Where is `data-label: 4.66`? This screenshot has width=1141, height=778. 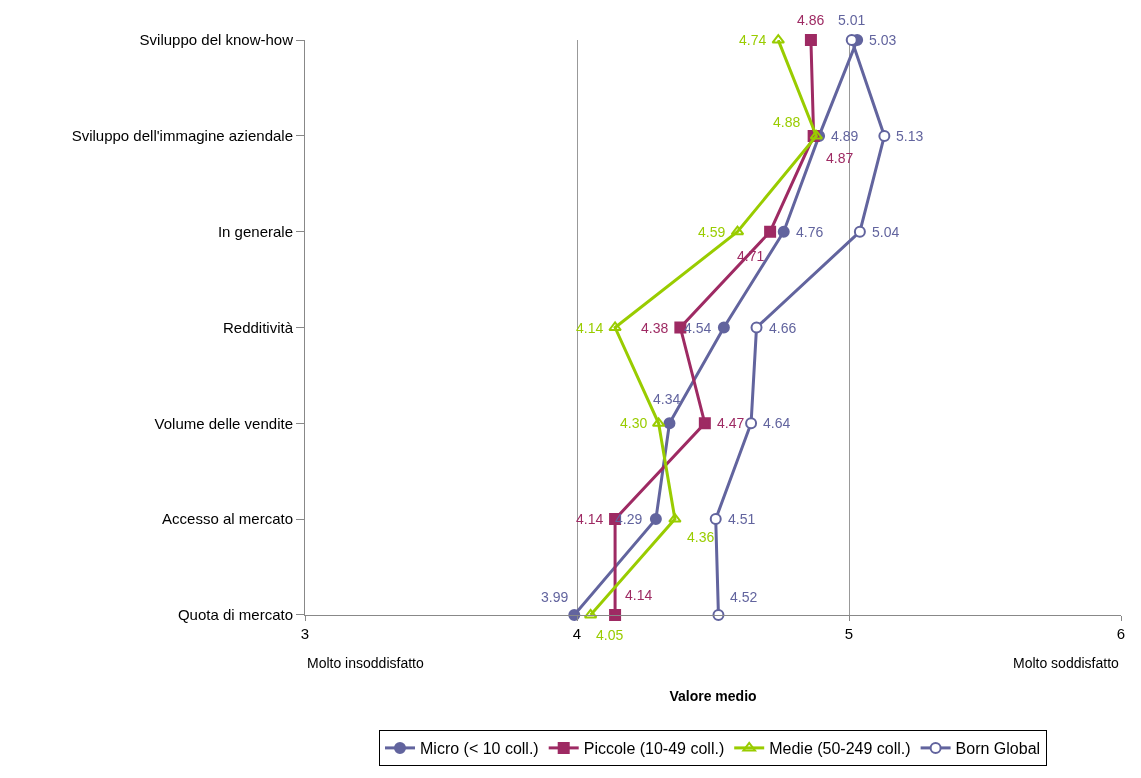
data-label: 4.66 is located at coordinates (783, 328).